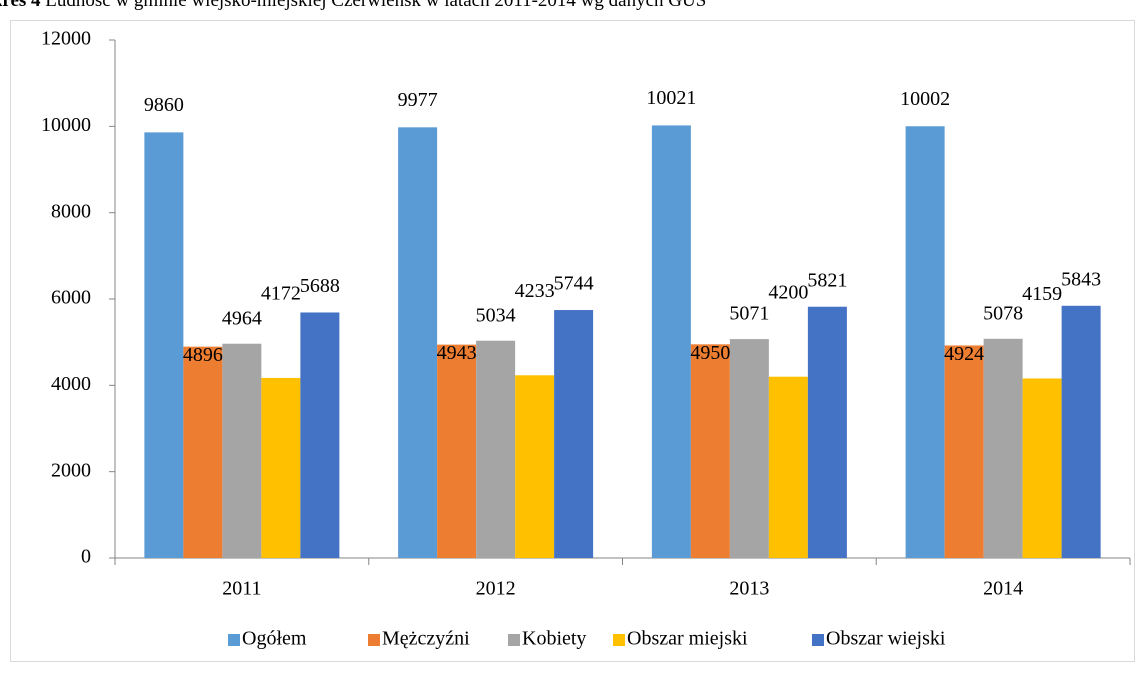 Image resolution: width=1146 pixels, height=675 pixels. Describe the element at coordinates (496, 589) in the screenshot. I see `x-tick-label: 2012` at that location.